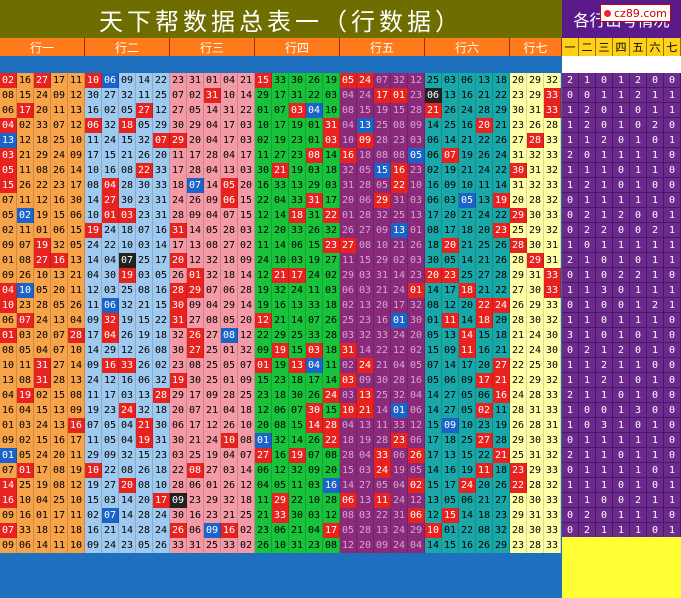 Image resolution: width=681 pixels, height=598 pixels. What do you see at coordinates (382, 200) in the screenshot?
I see `hit-number-cell: 29` at bounding box center [382, 200].